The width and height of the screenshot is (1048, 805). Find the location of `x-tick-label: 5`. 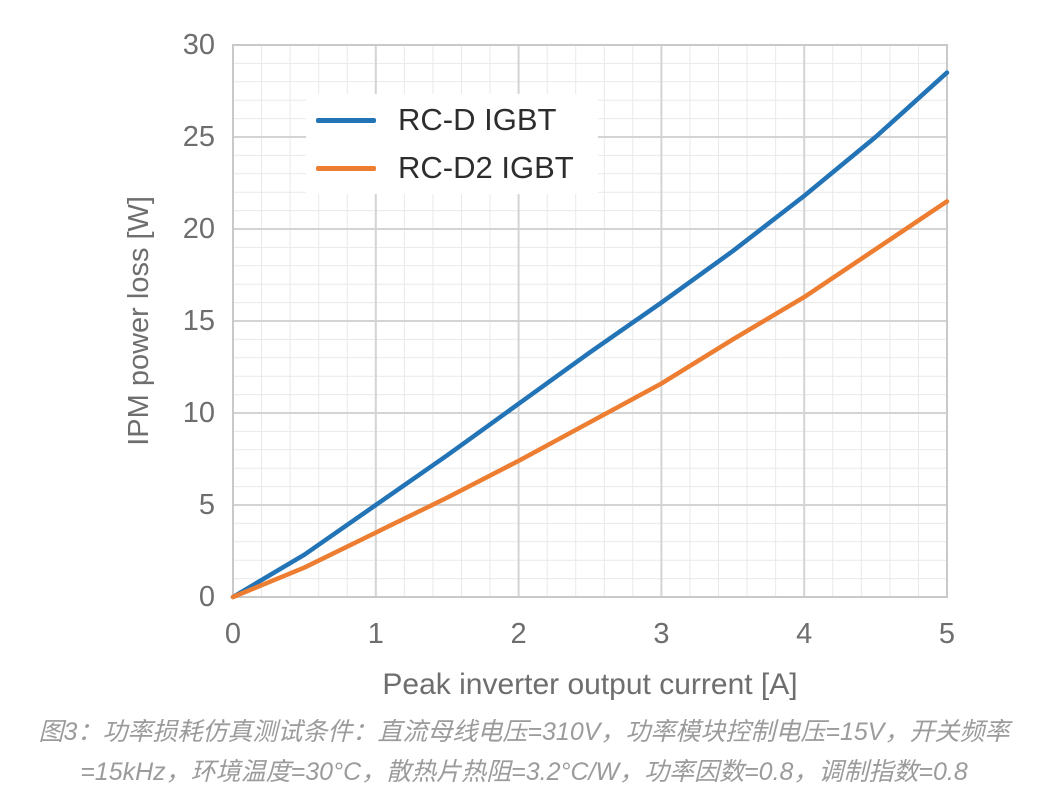

x-tick-label: 5 is located at coordinates (947, 634).